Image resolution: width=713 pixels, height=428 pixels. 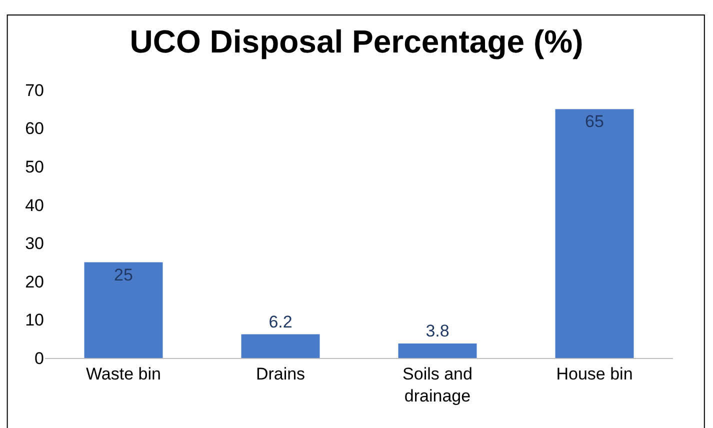 What do you see at coordinates (34, 167) in the screenshot?
I see `y-tick-label: 50` at bounding box center [34, 167].